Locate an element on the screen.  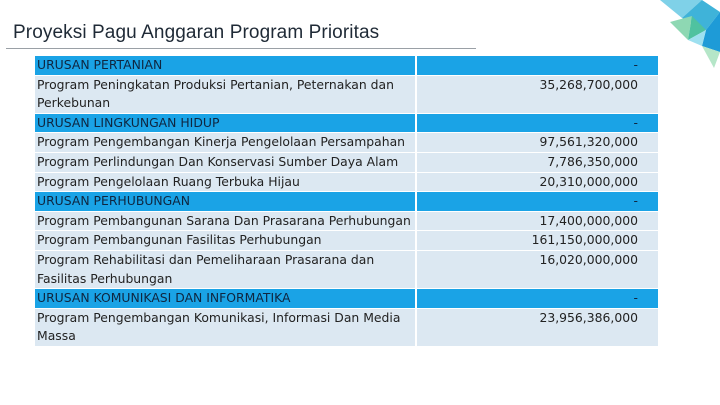
row-value: 7,786,350,000 is located at coordinates (537, 162).